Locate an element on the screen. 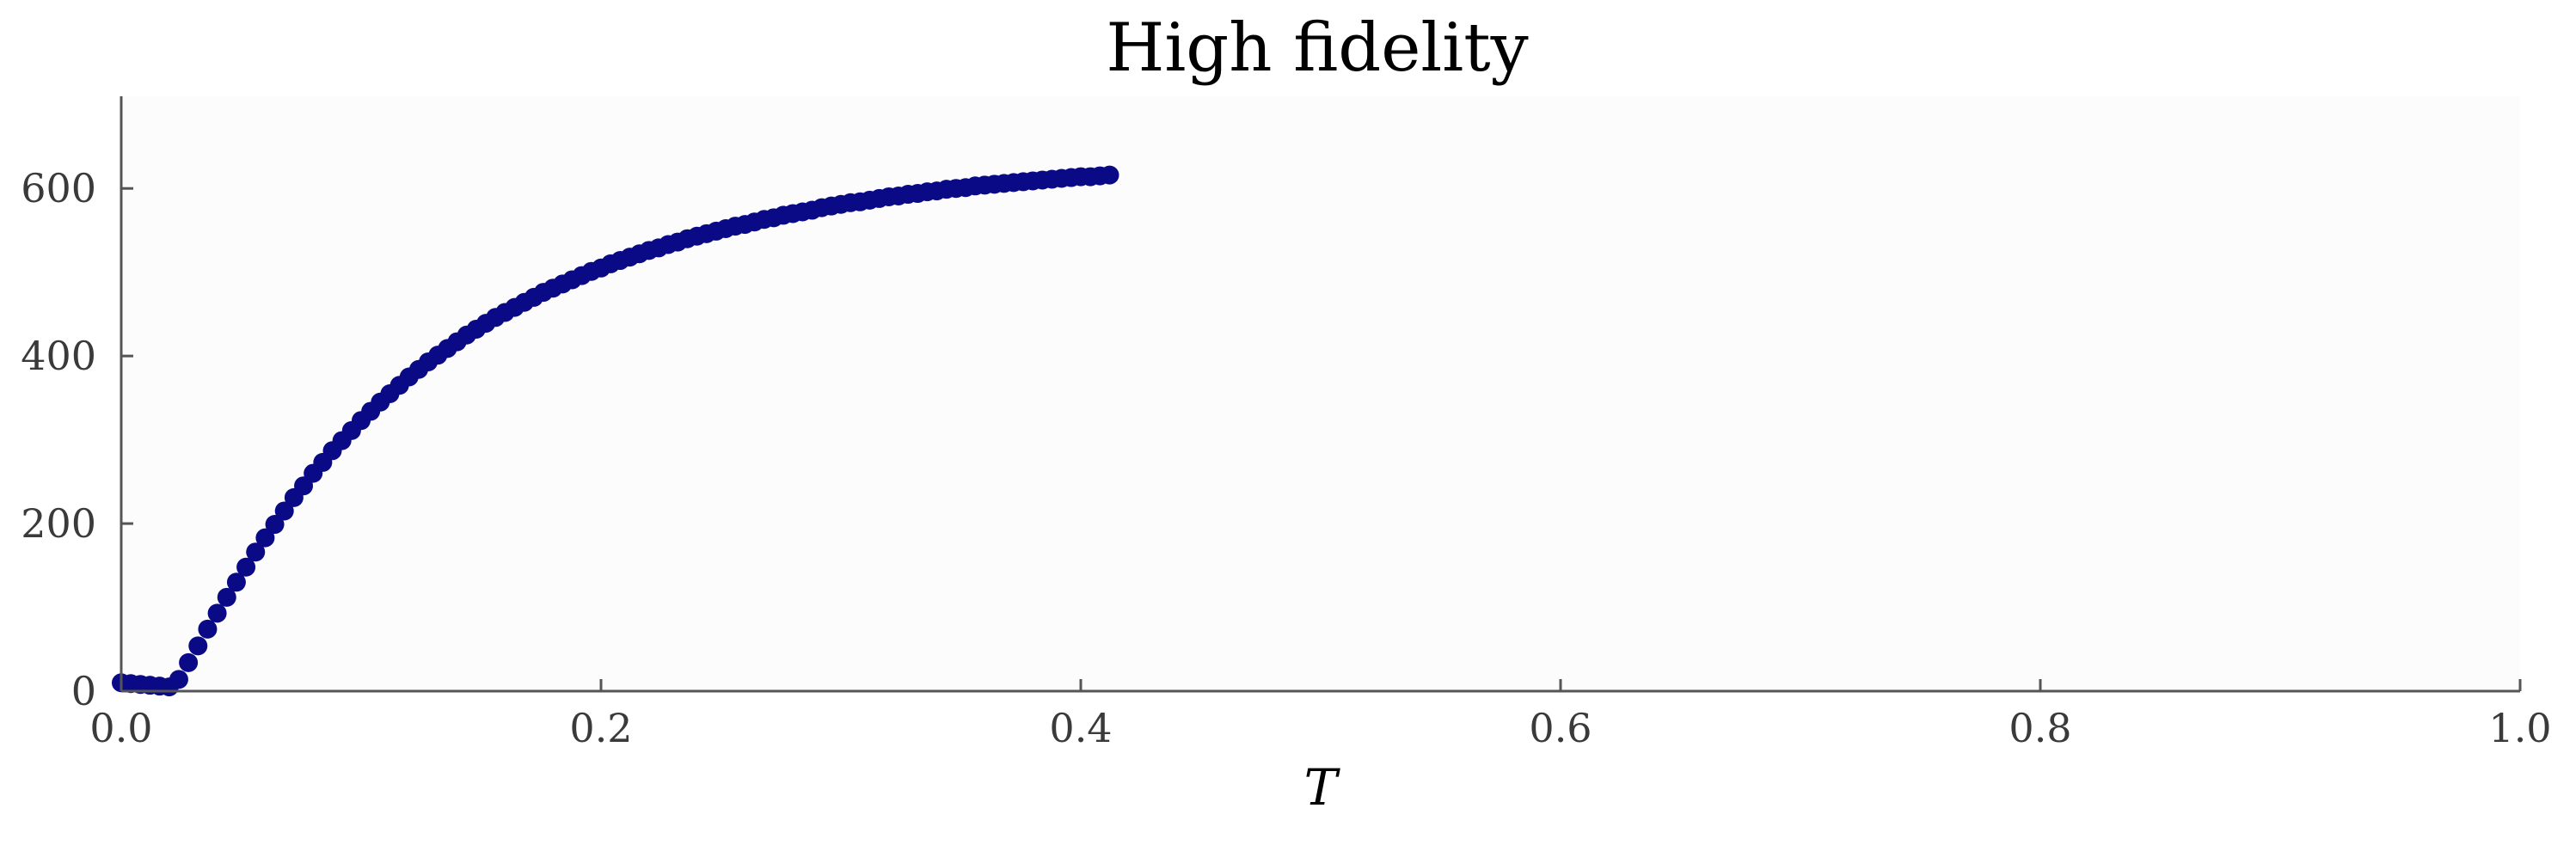 Image resolution: width=2576 pixels, height=845 pixels. x-tick-label: 0.4 is located at coordinates (1081, 728).